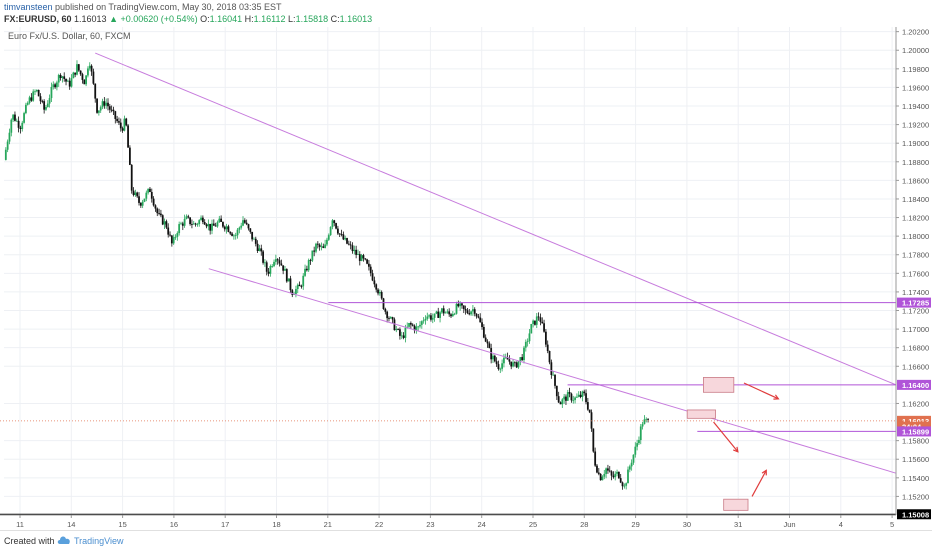 The height and width of the screenshot is (551, 932). Describe the element at coordinates (915, 431) in the screenshot. I see `price-label: 1.15899` at that location.